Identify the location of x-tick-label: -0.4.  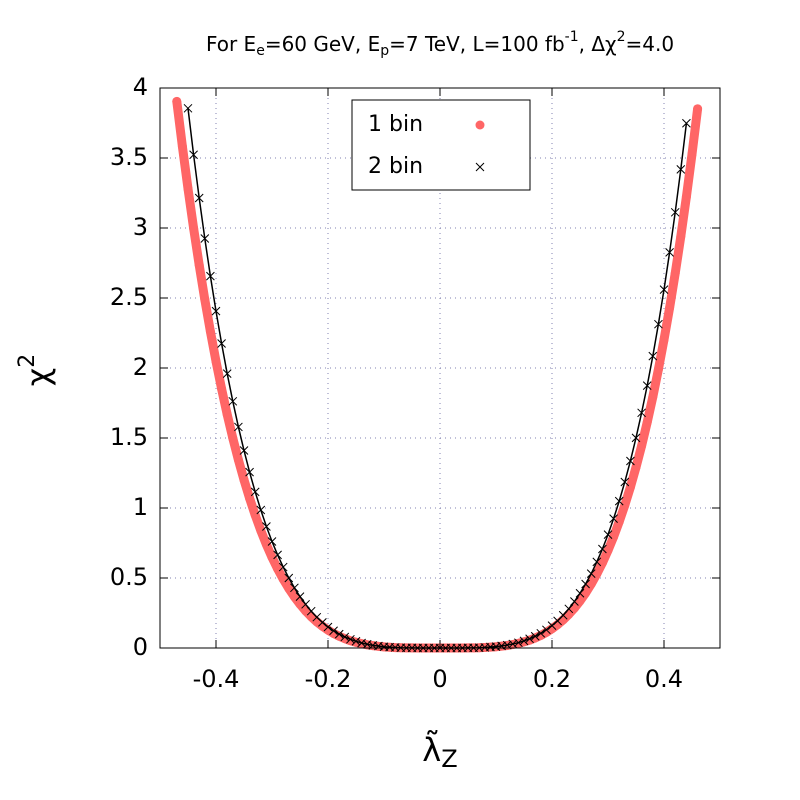
(216, 679).